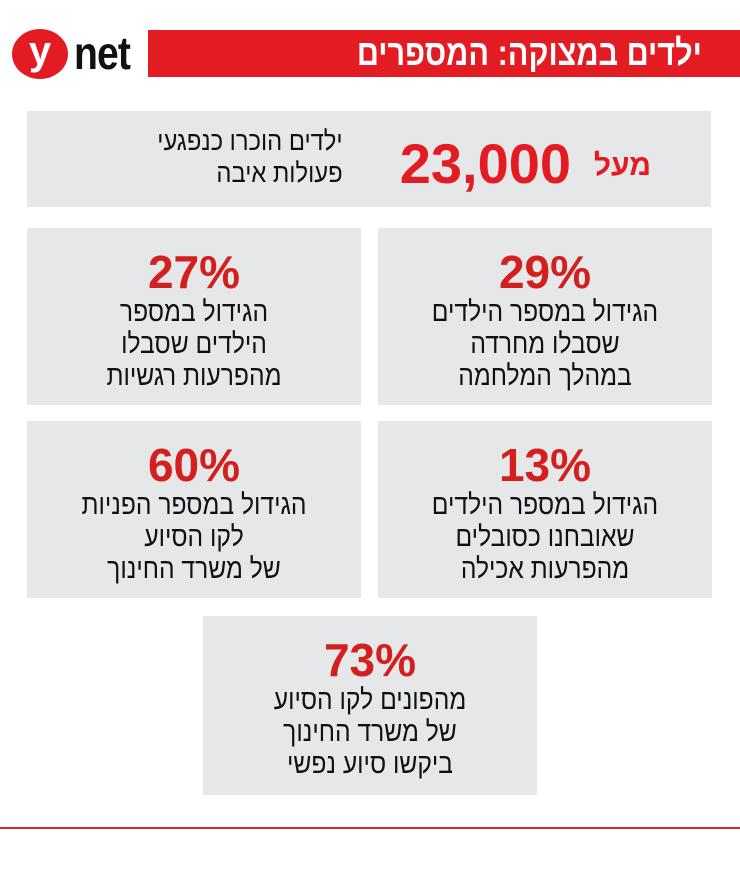 The height and width of the screenshot is (872, 740). I want to click on stat-description: ילדים הוכרו כנפגעי פעולות איבה, so click(250, 157).